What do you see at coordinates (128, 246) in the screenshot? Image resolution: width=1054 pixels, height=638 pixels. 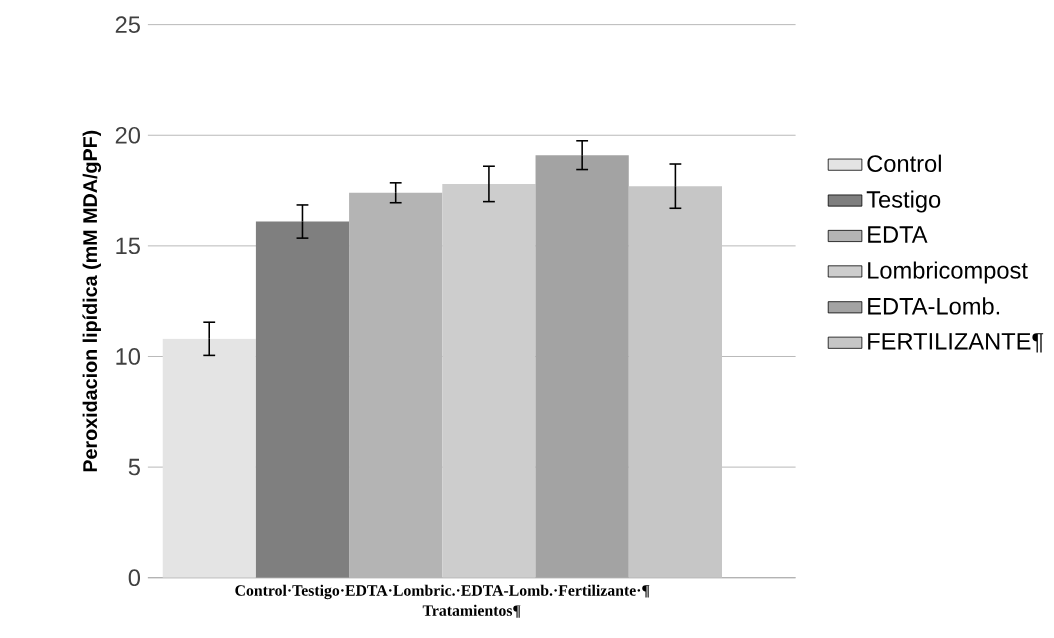 I see `y-tick-label: 15` at bounding box center [128, 246].